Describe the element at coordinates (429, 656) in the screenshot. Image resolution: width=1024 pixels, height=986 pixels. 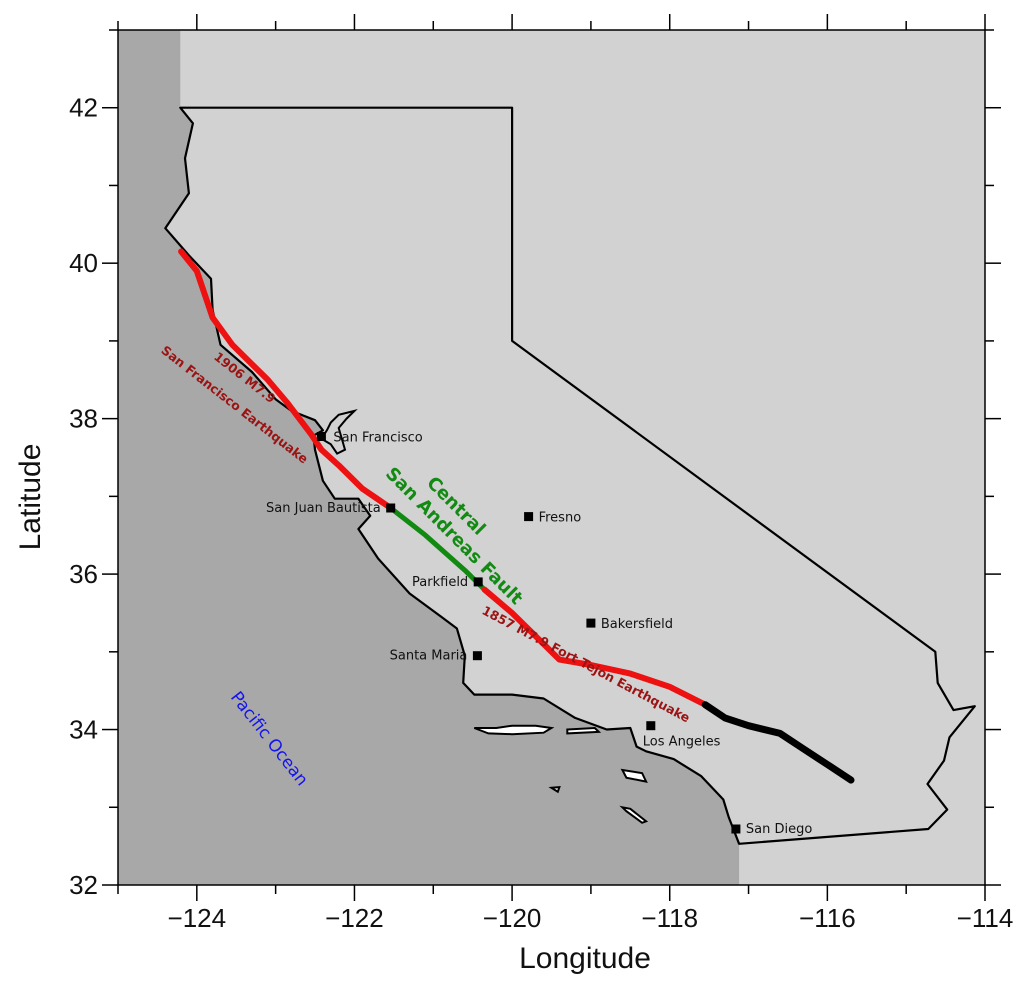
I see `city-label-5: Santa Maria` at that location.